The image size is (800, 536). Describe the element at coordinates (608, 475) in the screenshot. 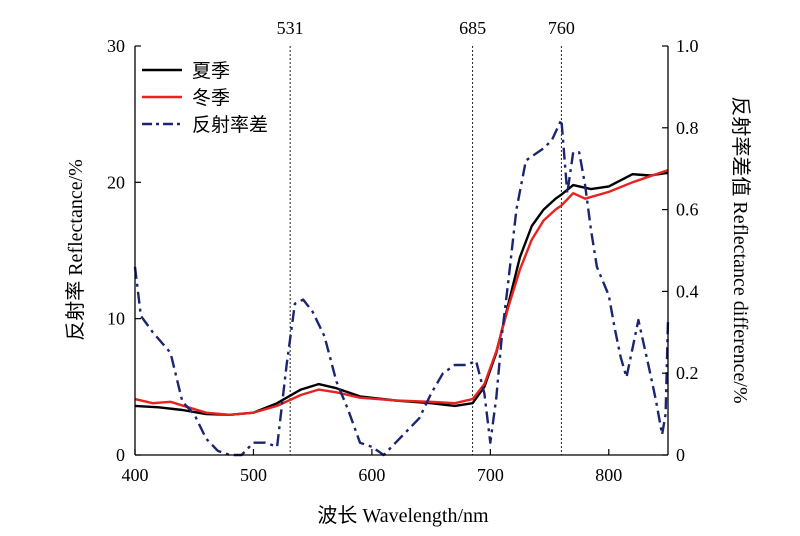

I see `x-tick-label-800: 800` at that location.